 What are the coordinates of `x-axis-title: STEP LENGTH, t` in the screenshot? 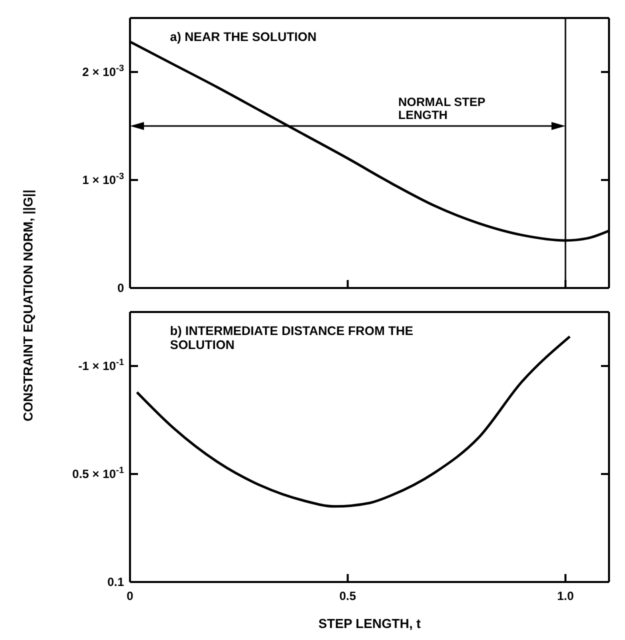 It's located at (370, 623).